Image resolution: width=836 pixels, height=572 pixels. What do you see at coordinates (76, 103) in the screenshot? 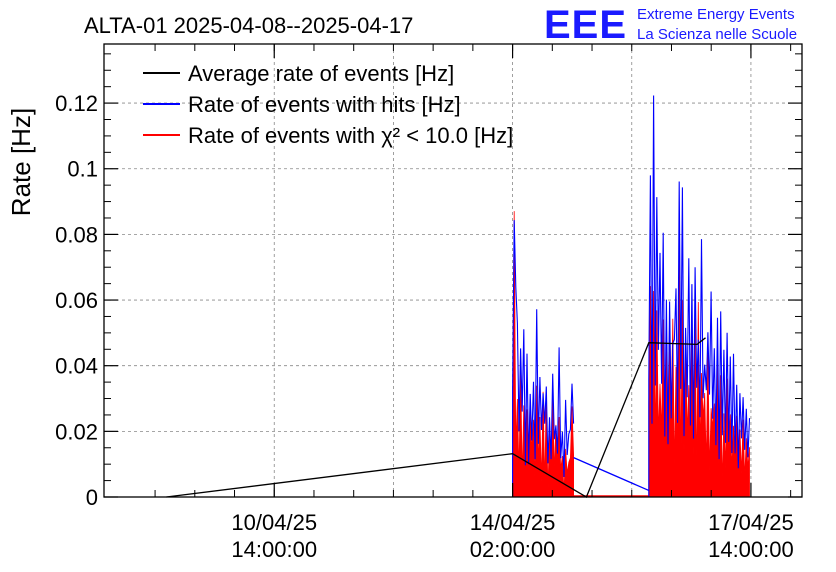
I see `y-tick-label: 0.12` at bounding box center [76, 103].